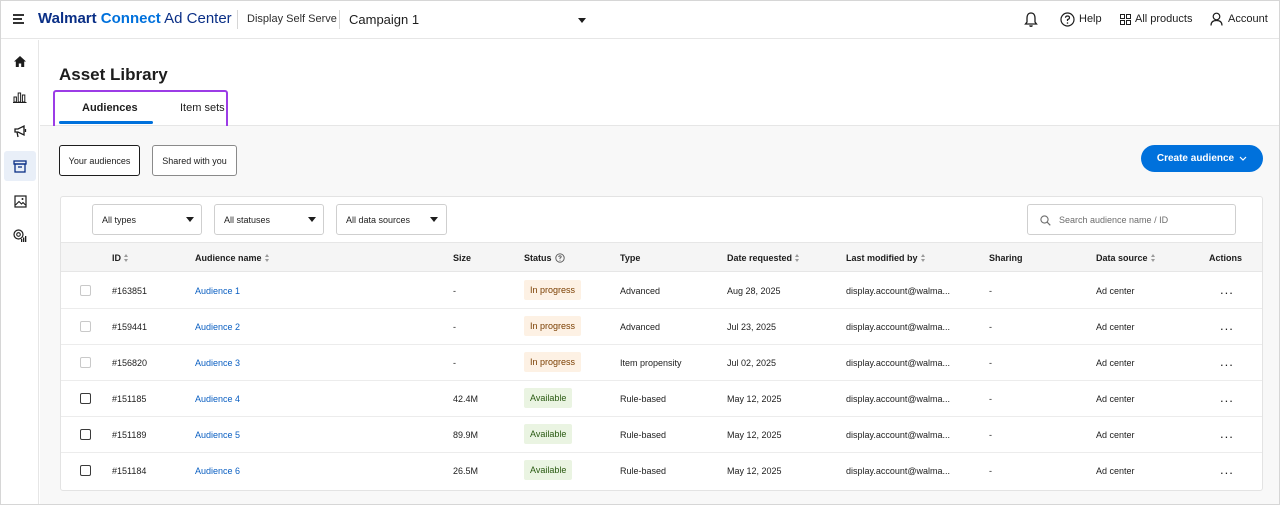  I want to click on brand-logo: Walmart Connect Ad Center, so click(135, 18).